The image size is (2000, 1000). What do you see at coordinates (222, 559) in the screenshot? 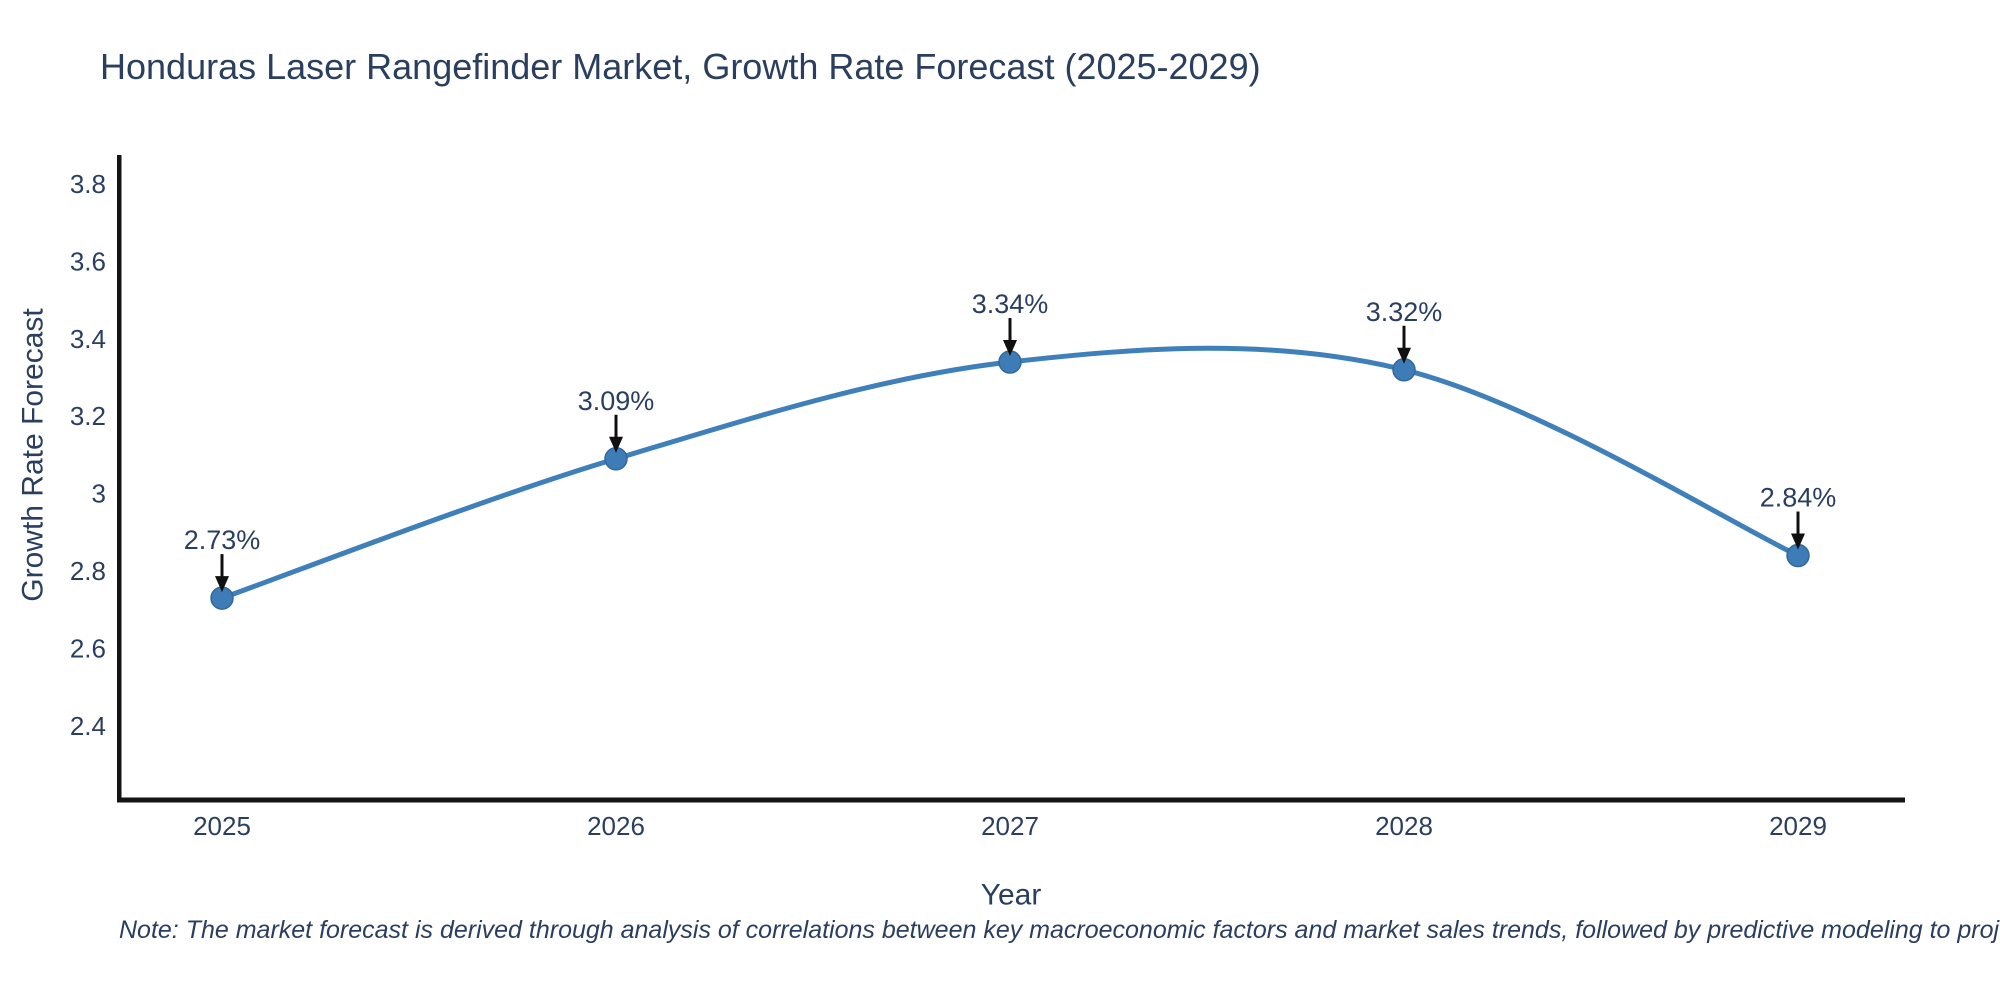
I see `point-annotation: 2.73%` at bounding box center [222, 559].